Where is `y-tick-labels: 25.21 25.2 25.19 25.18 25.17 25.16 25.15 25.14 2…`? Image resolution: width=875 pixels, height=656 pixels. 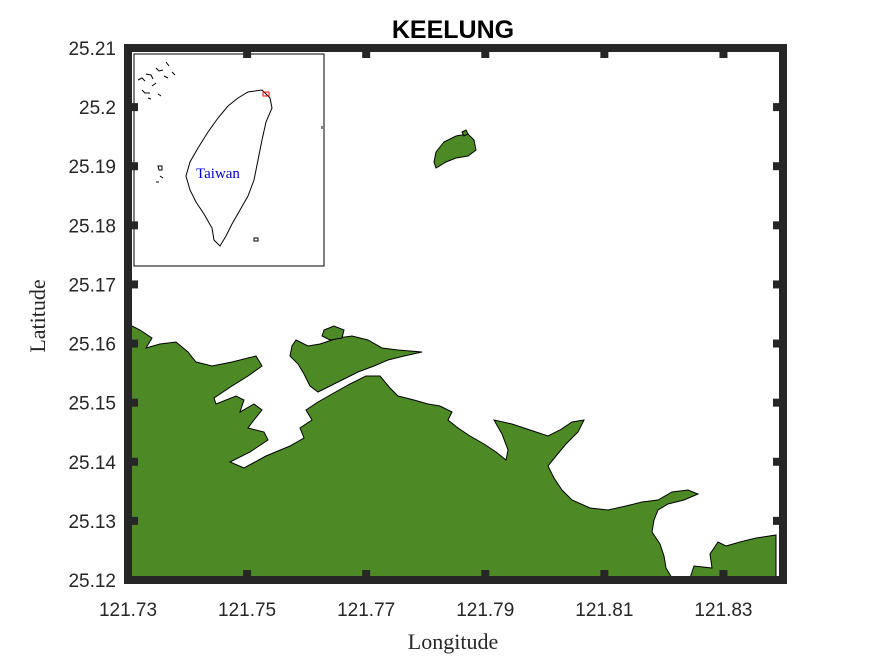 y-tick-labels: 25.21 25.2 25.19 25.18 25.17 25.16 25.15 25.14 2… is located at coordinates (92, 315).